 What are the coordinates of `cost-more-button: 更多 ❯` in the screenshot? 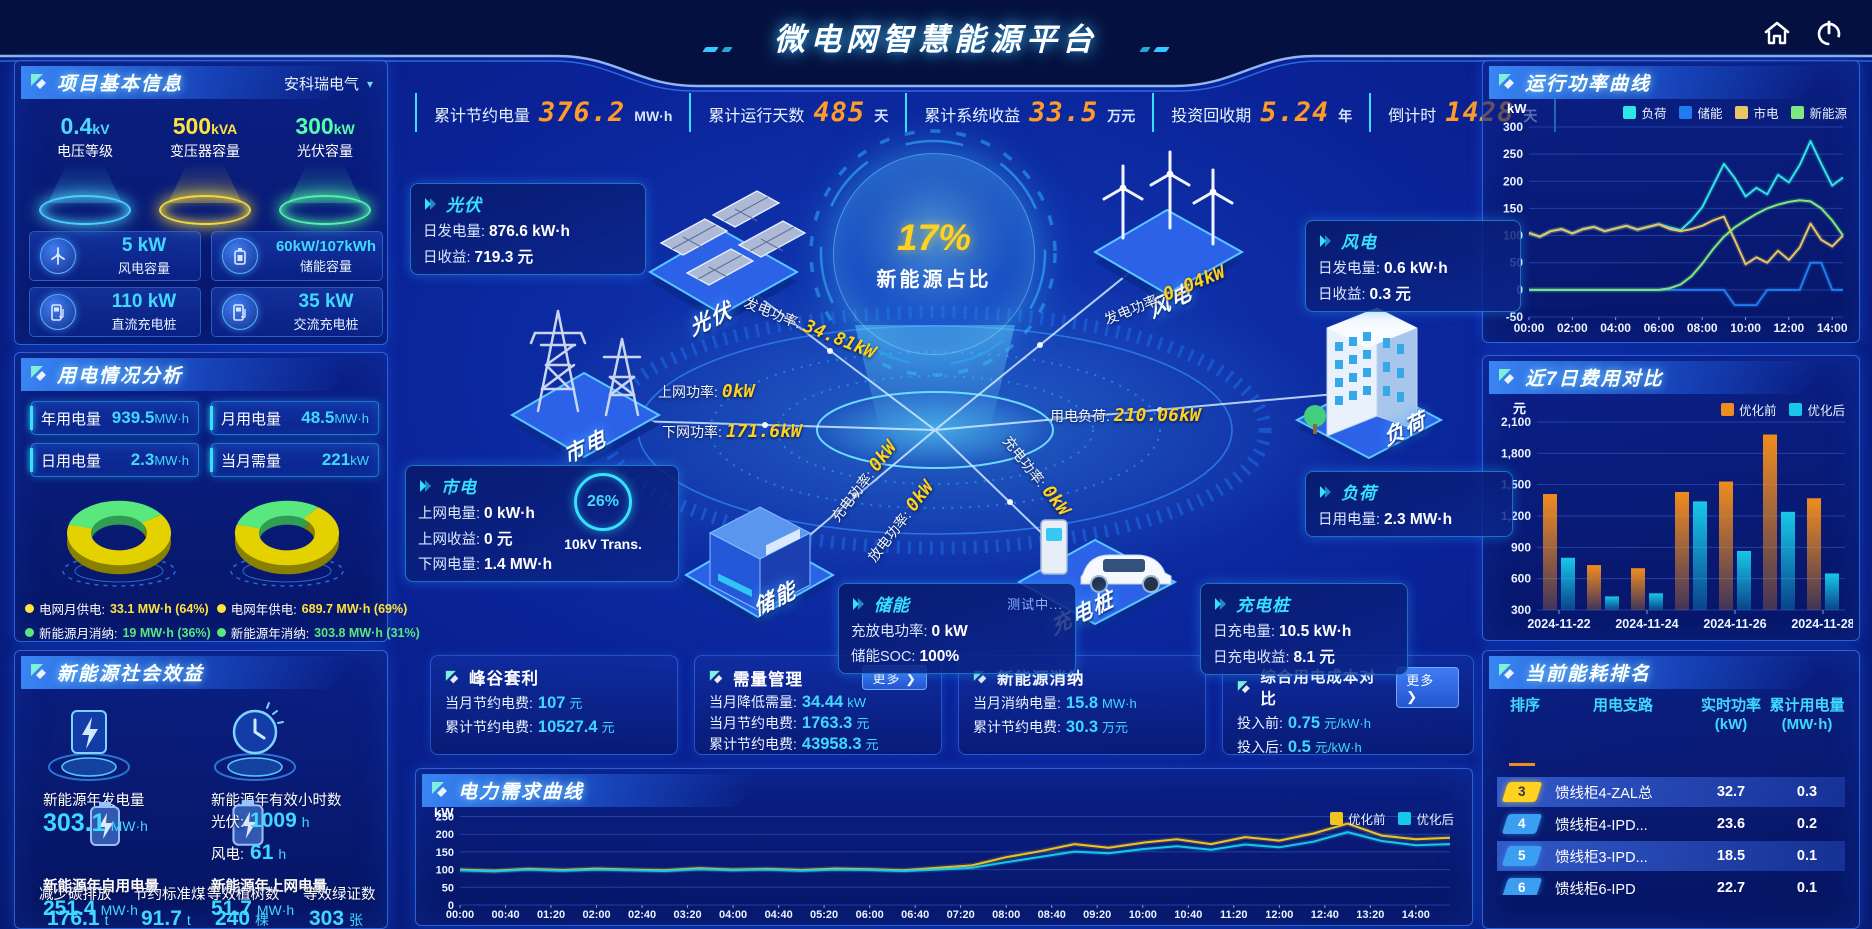 It's located at (1427, 687).